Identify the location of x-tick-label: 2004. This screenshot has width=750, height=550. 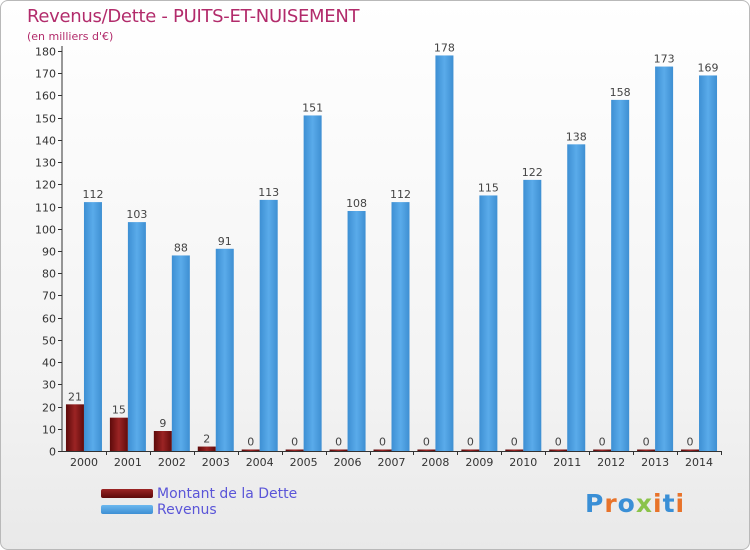
(260, 462).